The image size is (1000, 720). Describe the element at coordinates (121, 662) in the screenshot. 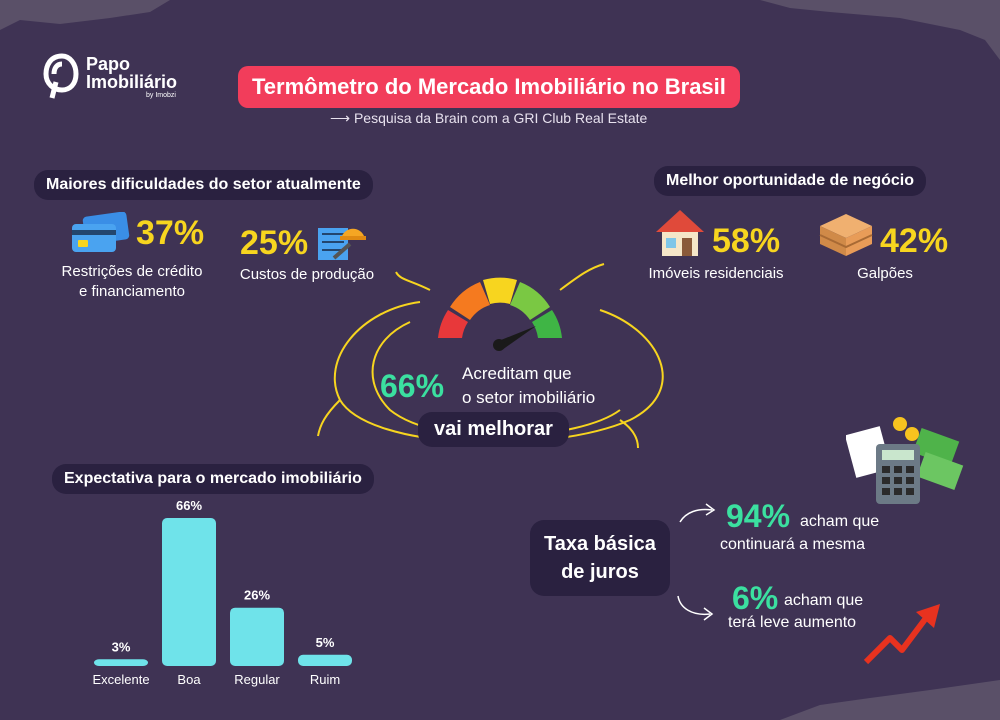

I see `bar-excelente` at that location.